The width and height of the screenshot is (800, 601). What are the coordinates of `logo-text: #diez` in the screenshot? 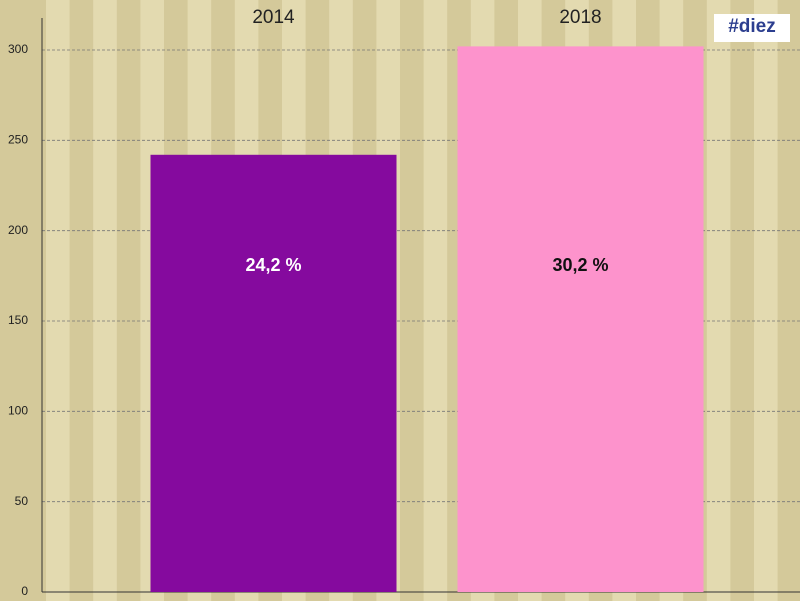 It's located at (752, 26).